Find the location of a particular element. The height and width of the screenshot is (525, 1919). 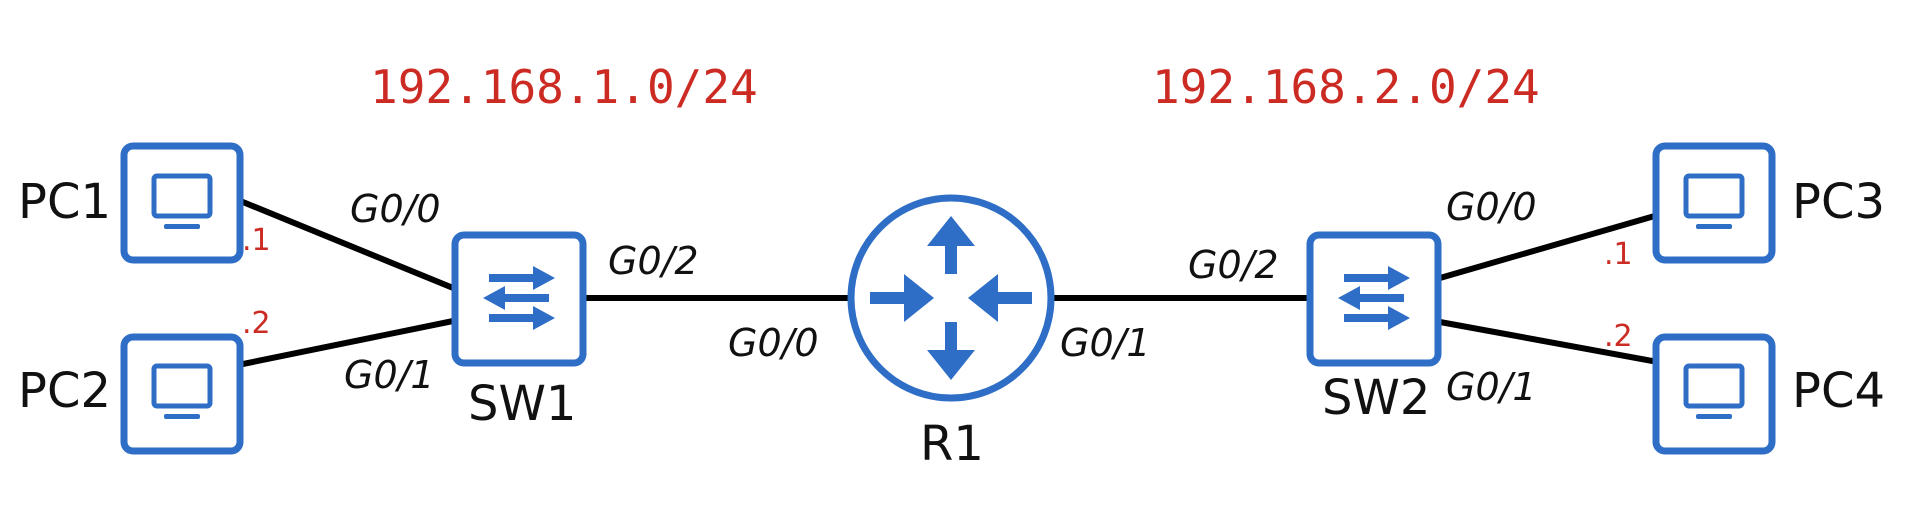

sw2-label: SW2 is located at coordinates (1376, 398).